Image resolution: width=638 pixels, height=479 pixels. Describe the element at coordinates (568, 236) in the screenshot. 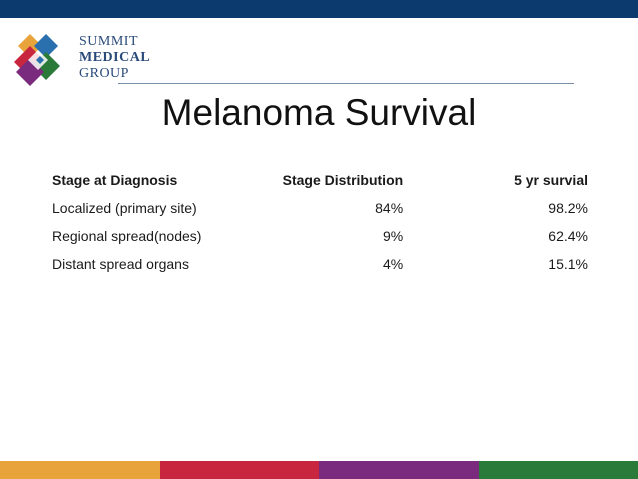

I see `row-survival: 62.4%` at that location.